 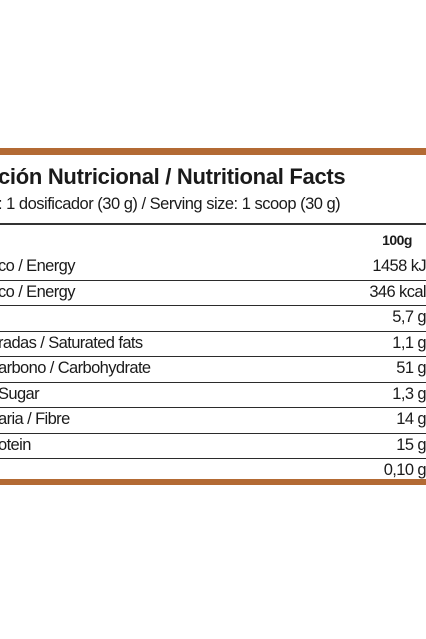 What do you see at coordinates (213, 224) in the screenshot?
I see `header-divider` at bounding box center [213, 224].